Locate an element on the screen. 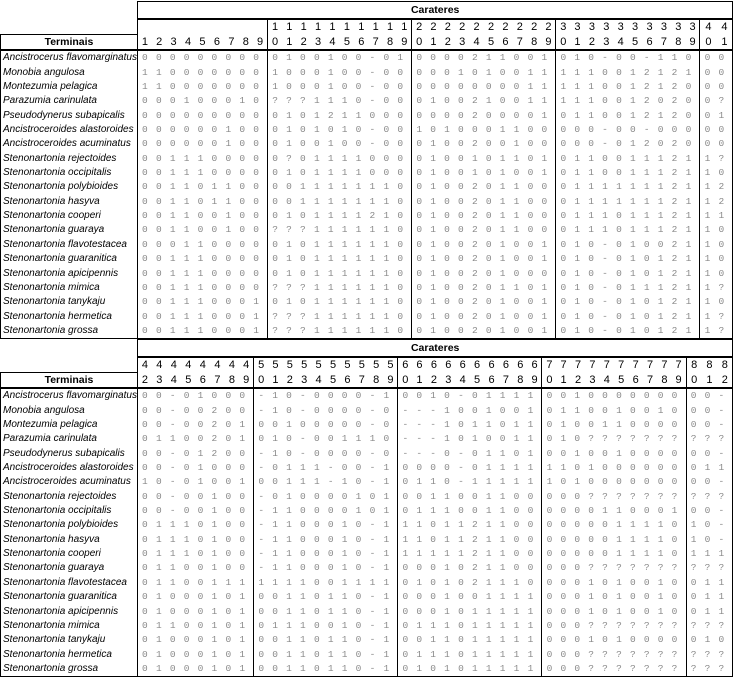  character-number-units: 7 is located at coordinates (217, 381).